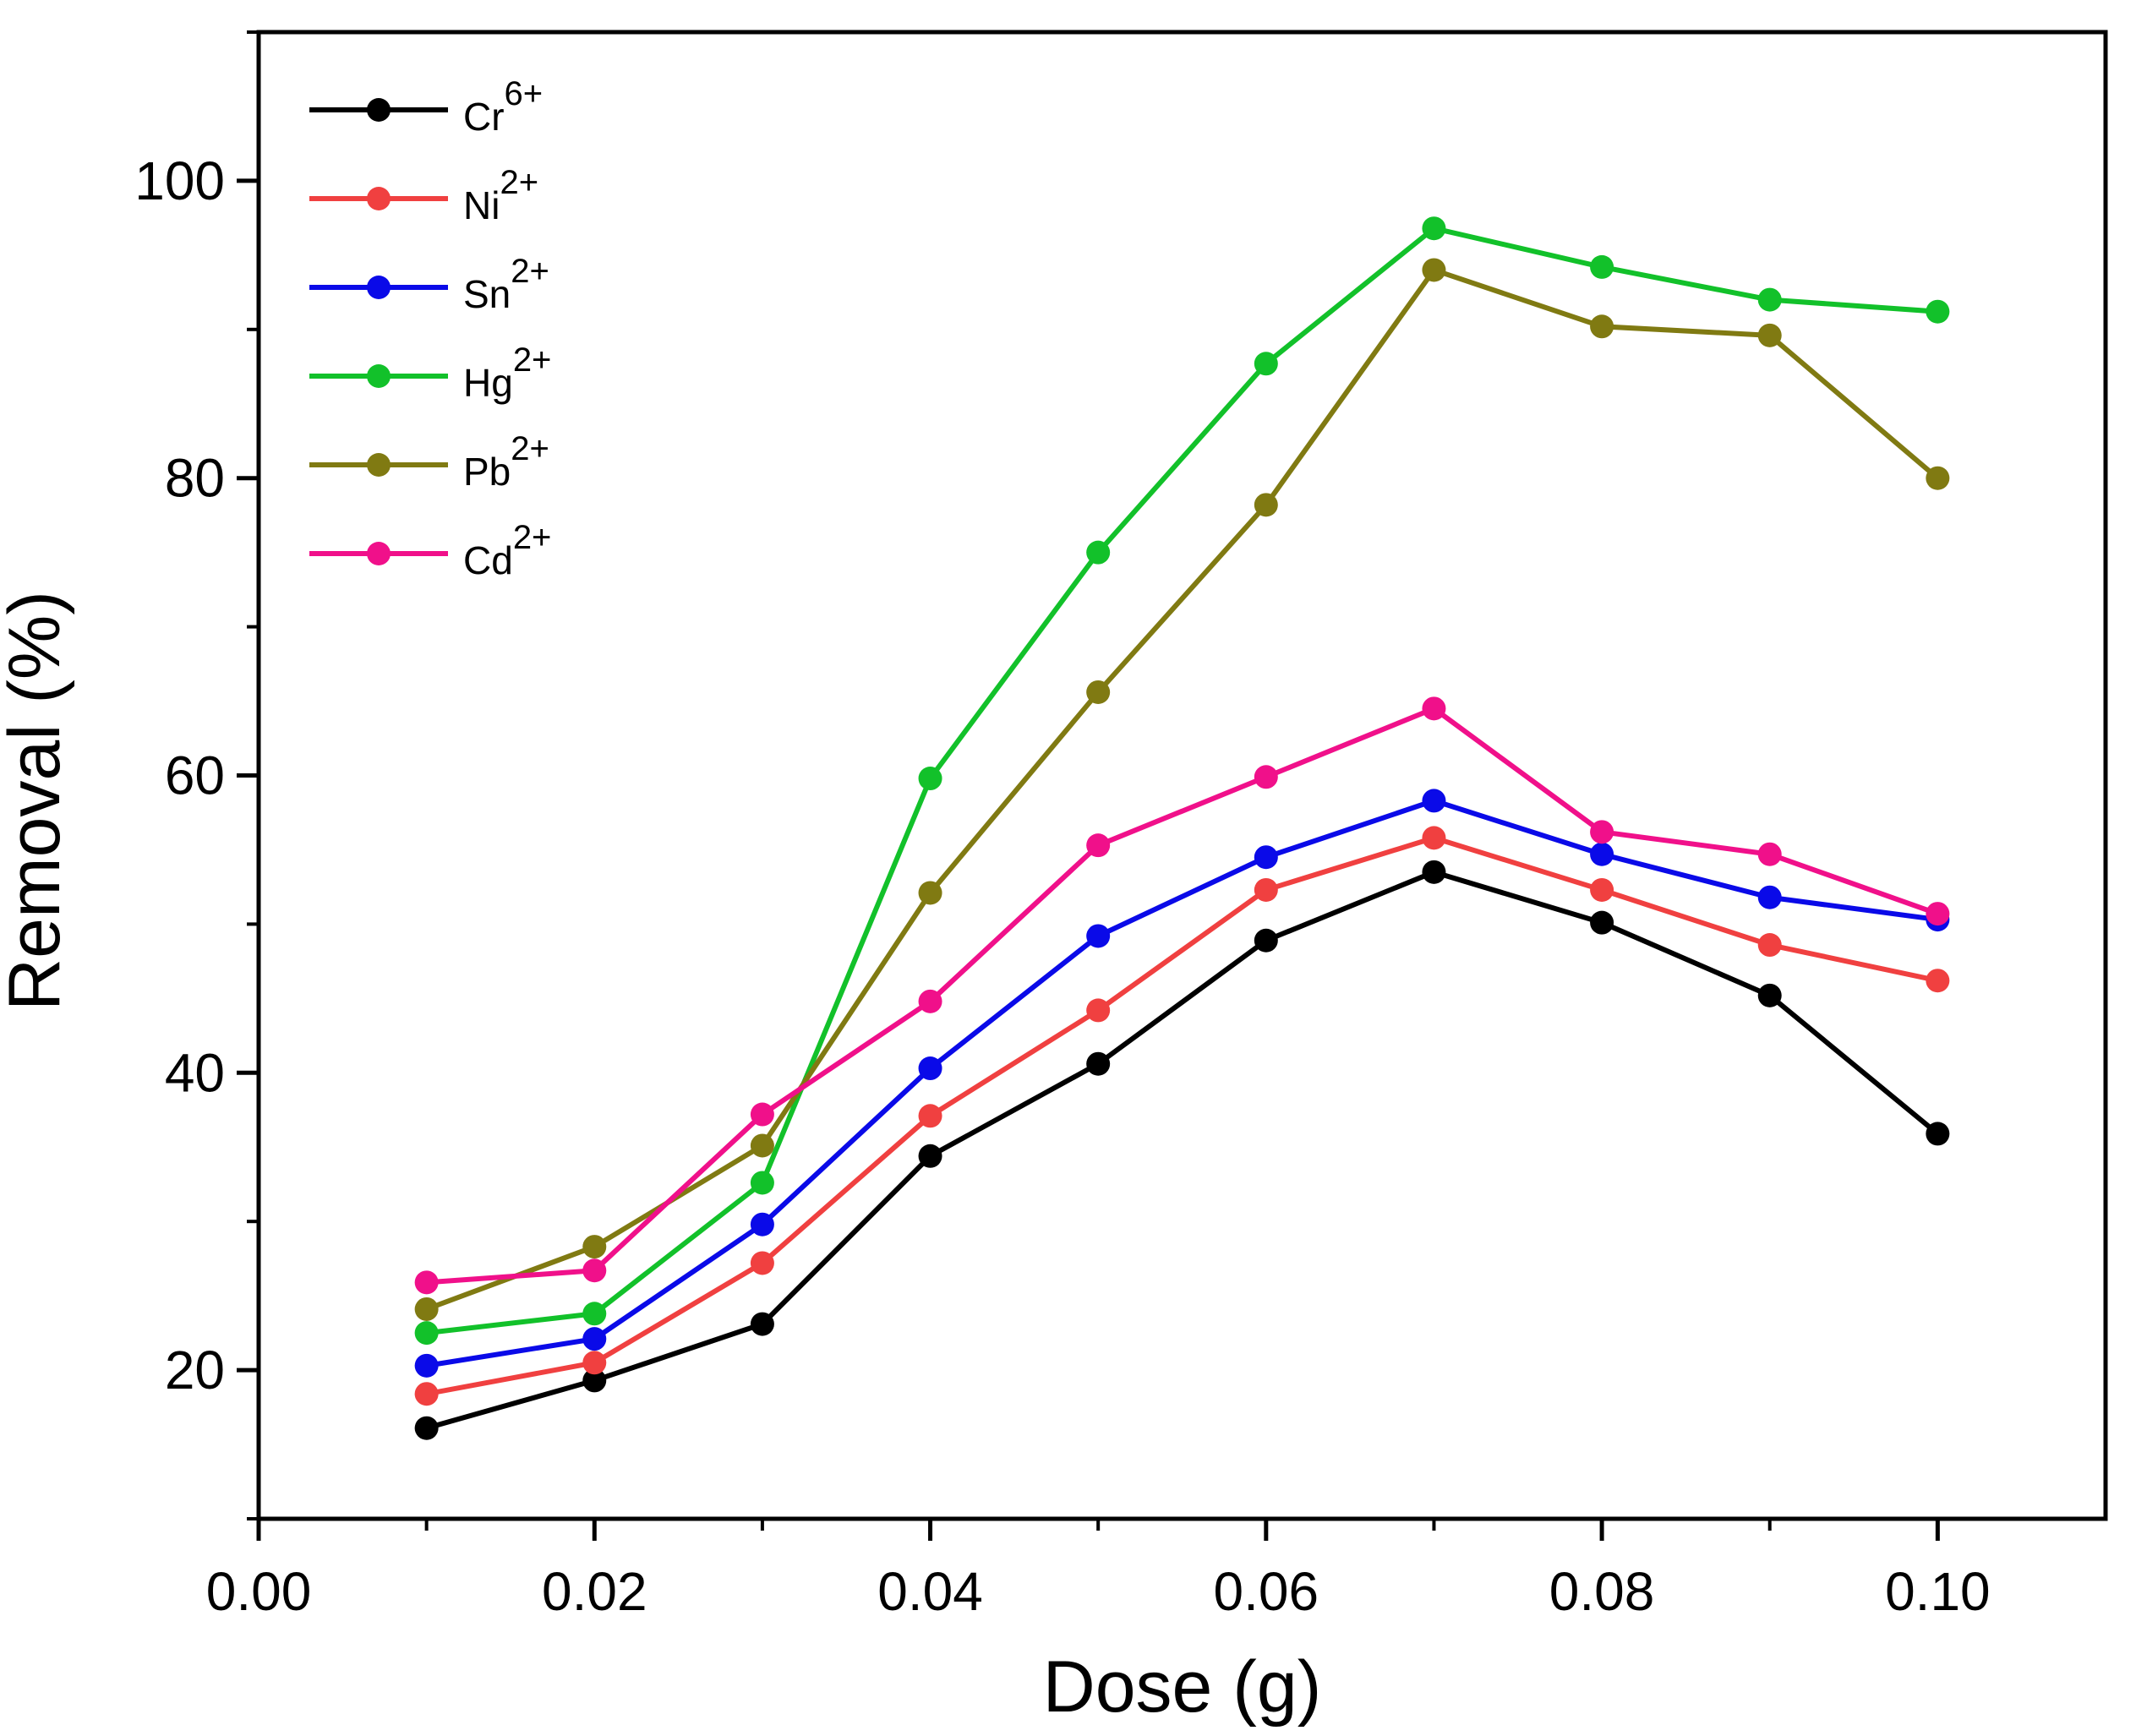 This screenshot has width=2136, height=1736. What do you see at coordinates (1182, 1687) in the screenshot?
I see `x-axis-title: Dose (g)` at bounding box center [1182, 1687].